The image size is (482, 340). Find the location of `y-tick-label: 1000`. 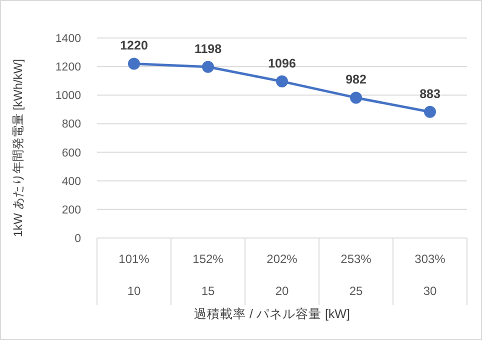

y-tick-label: 1000 is located at coordinates (68, 96).